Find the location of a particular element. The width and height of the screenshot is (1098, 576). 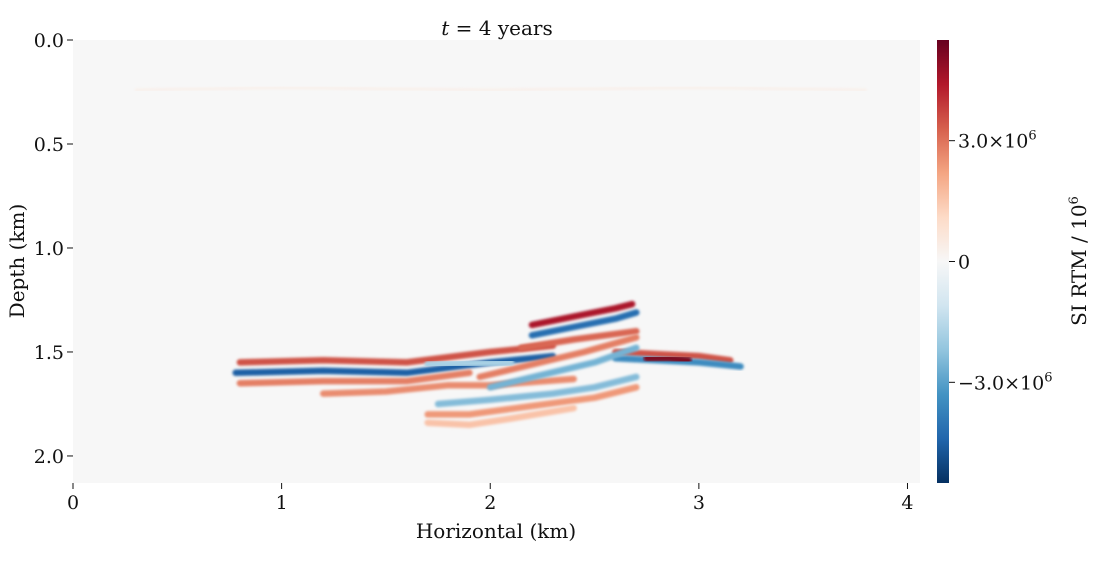

y-tick-label: 1.0 is located at coordinates (49, 249).